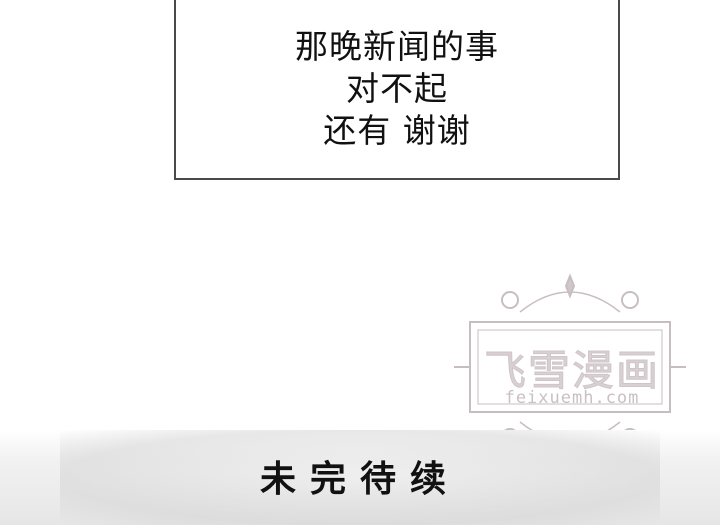  What do you see at coordinates (572, 398) in the screenshot?
I see `watermark-url: feixuemh.com` at bounding box center [572, 398].